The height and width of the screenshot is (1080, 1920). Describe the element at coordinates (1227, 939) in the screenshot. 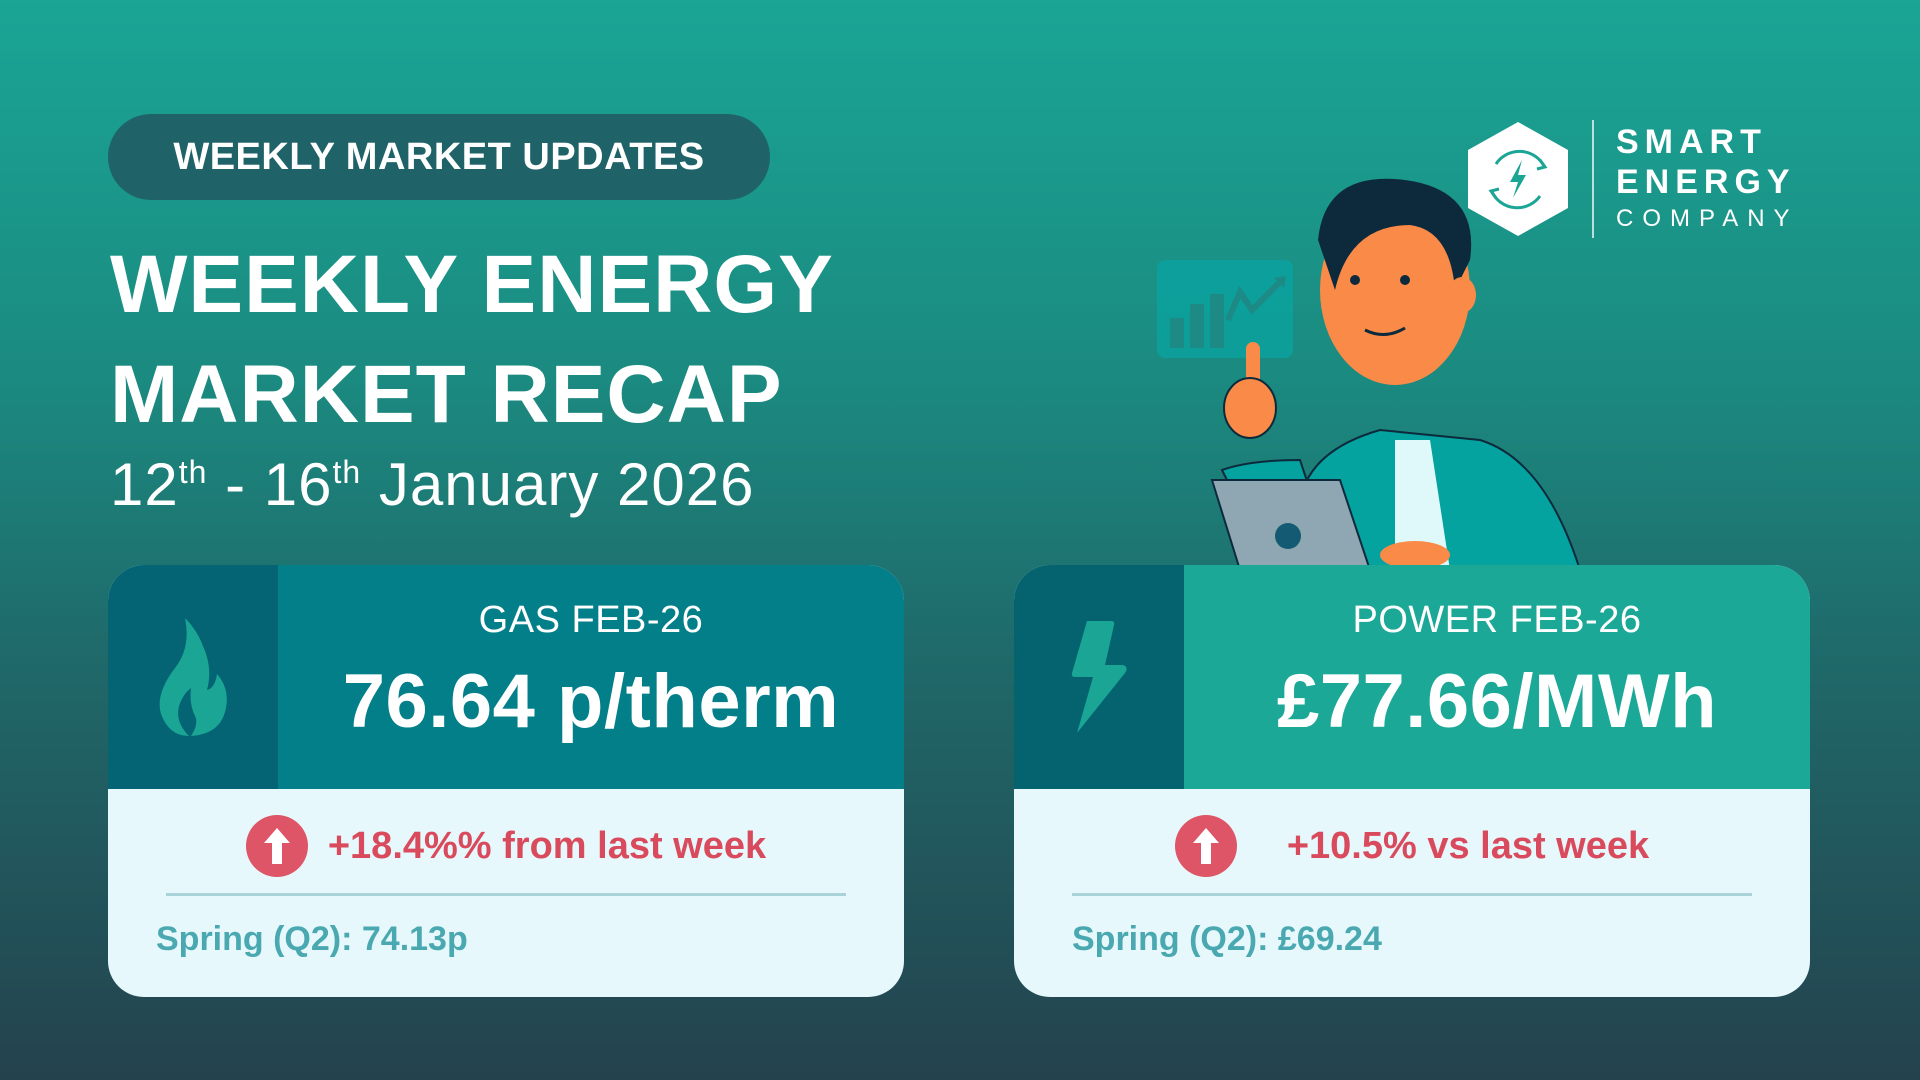

I see `power-spring-price: Spring (Q2): £69.24` at that location.